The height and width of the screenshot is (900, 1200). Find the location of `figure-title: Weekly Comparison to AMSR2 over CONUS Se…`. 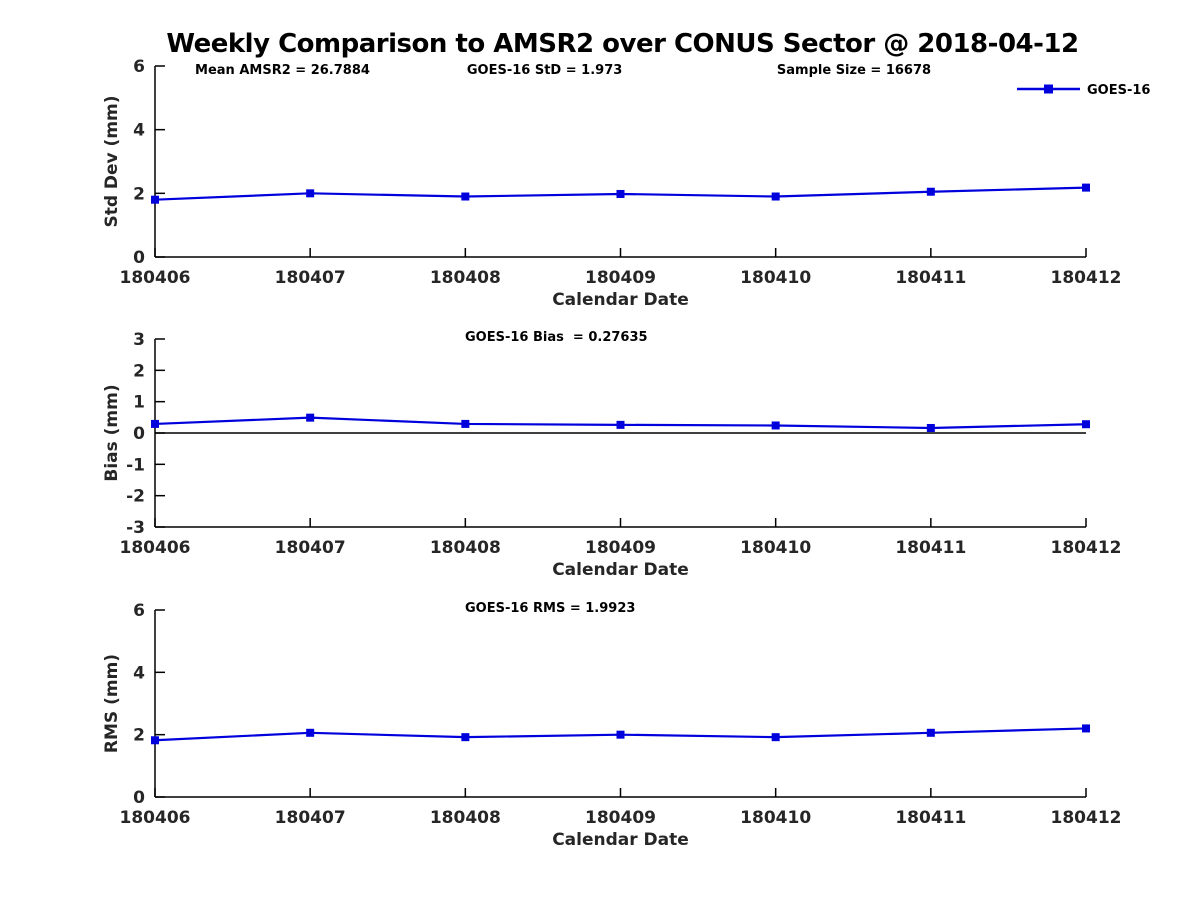

figure-title: Weekly Comparison to AMSR2 over CONUS Se… is located at coordinates (622, 44).